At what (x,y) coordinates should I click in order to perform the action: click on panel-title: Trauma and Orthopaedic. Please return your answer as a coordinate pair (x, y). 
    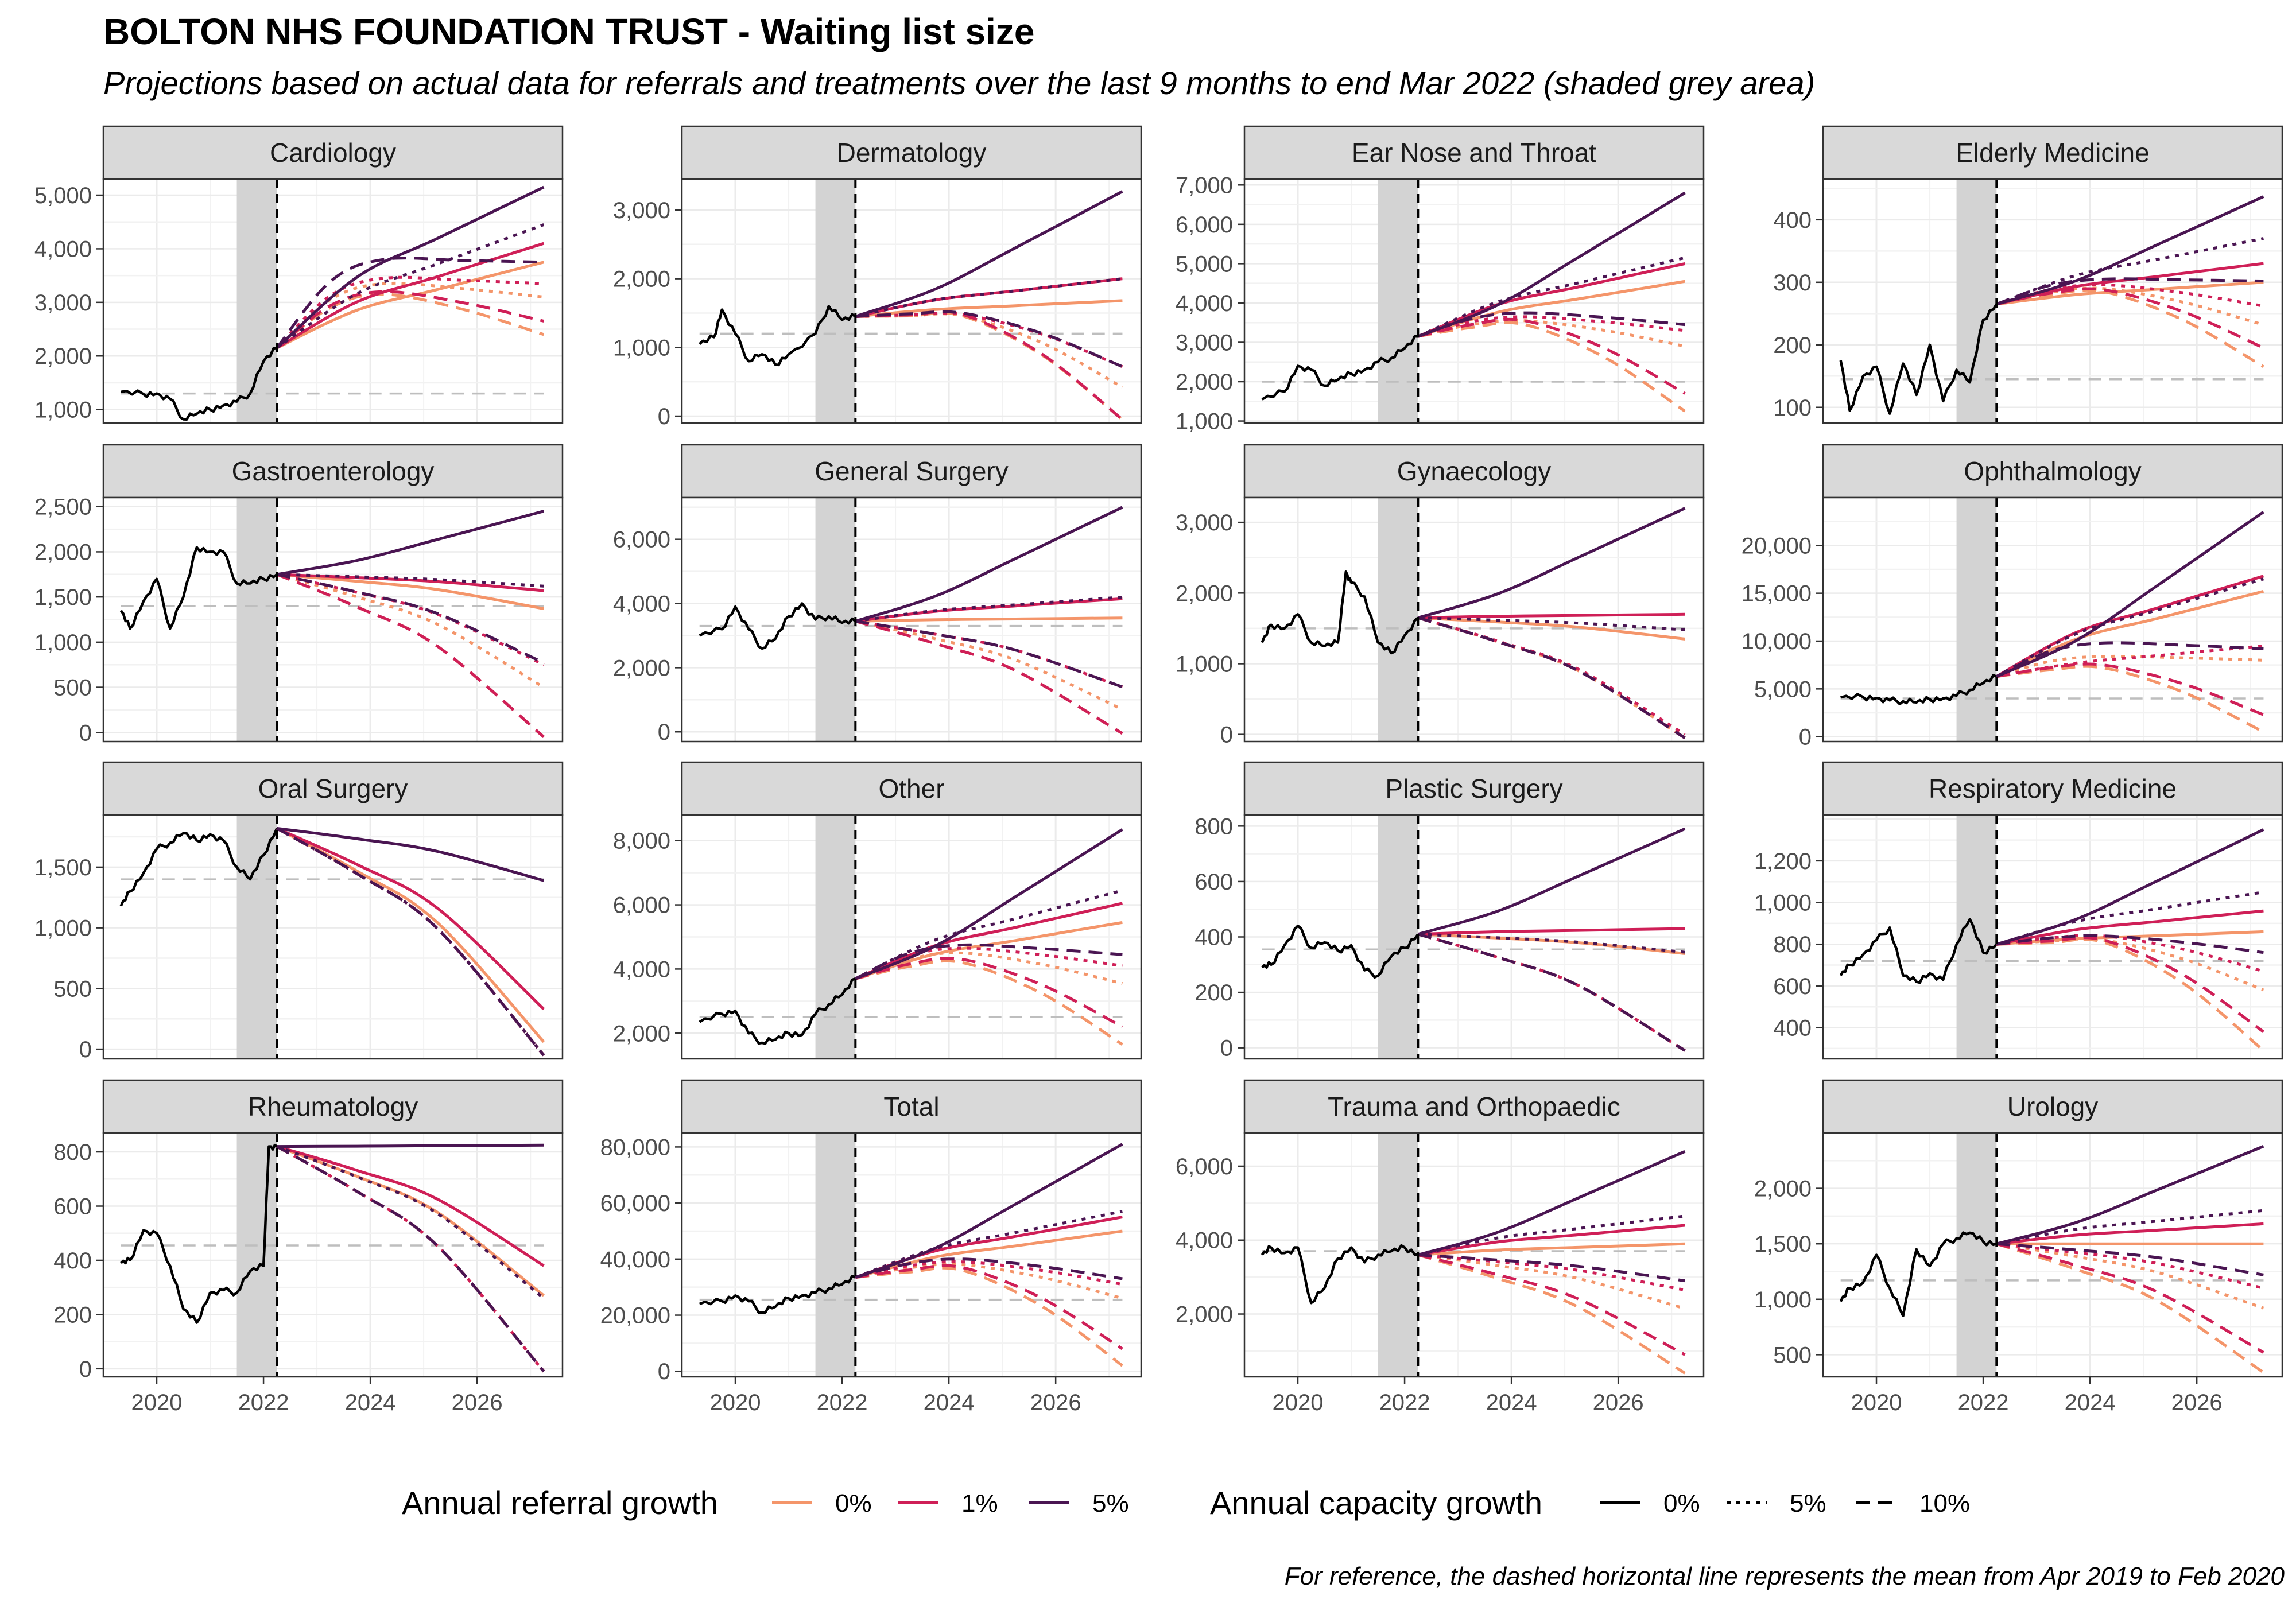
    Looking at the image, I should click on (1474, 1106).